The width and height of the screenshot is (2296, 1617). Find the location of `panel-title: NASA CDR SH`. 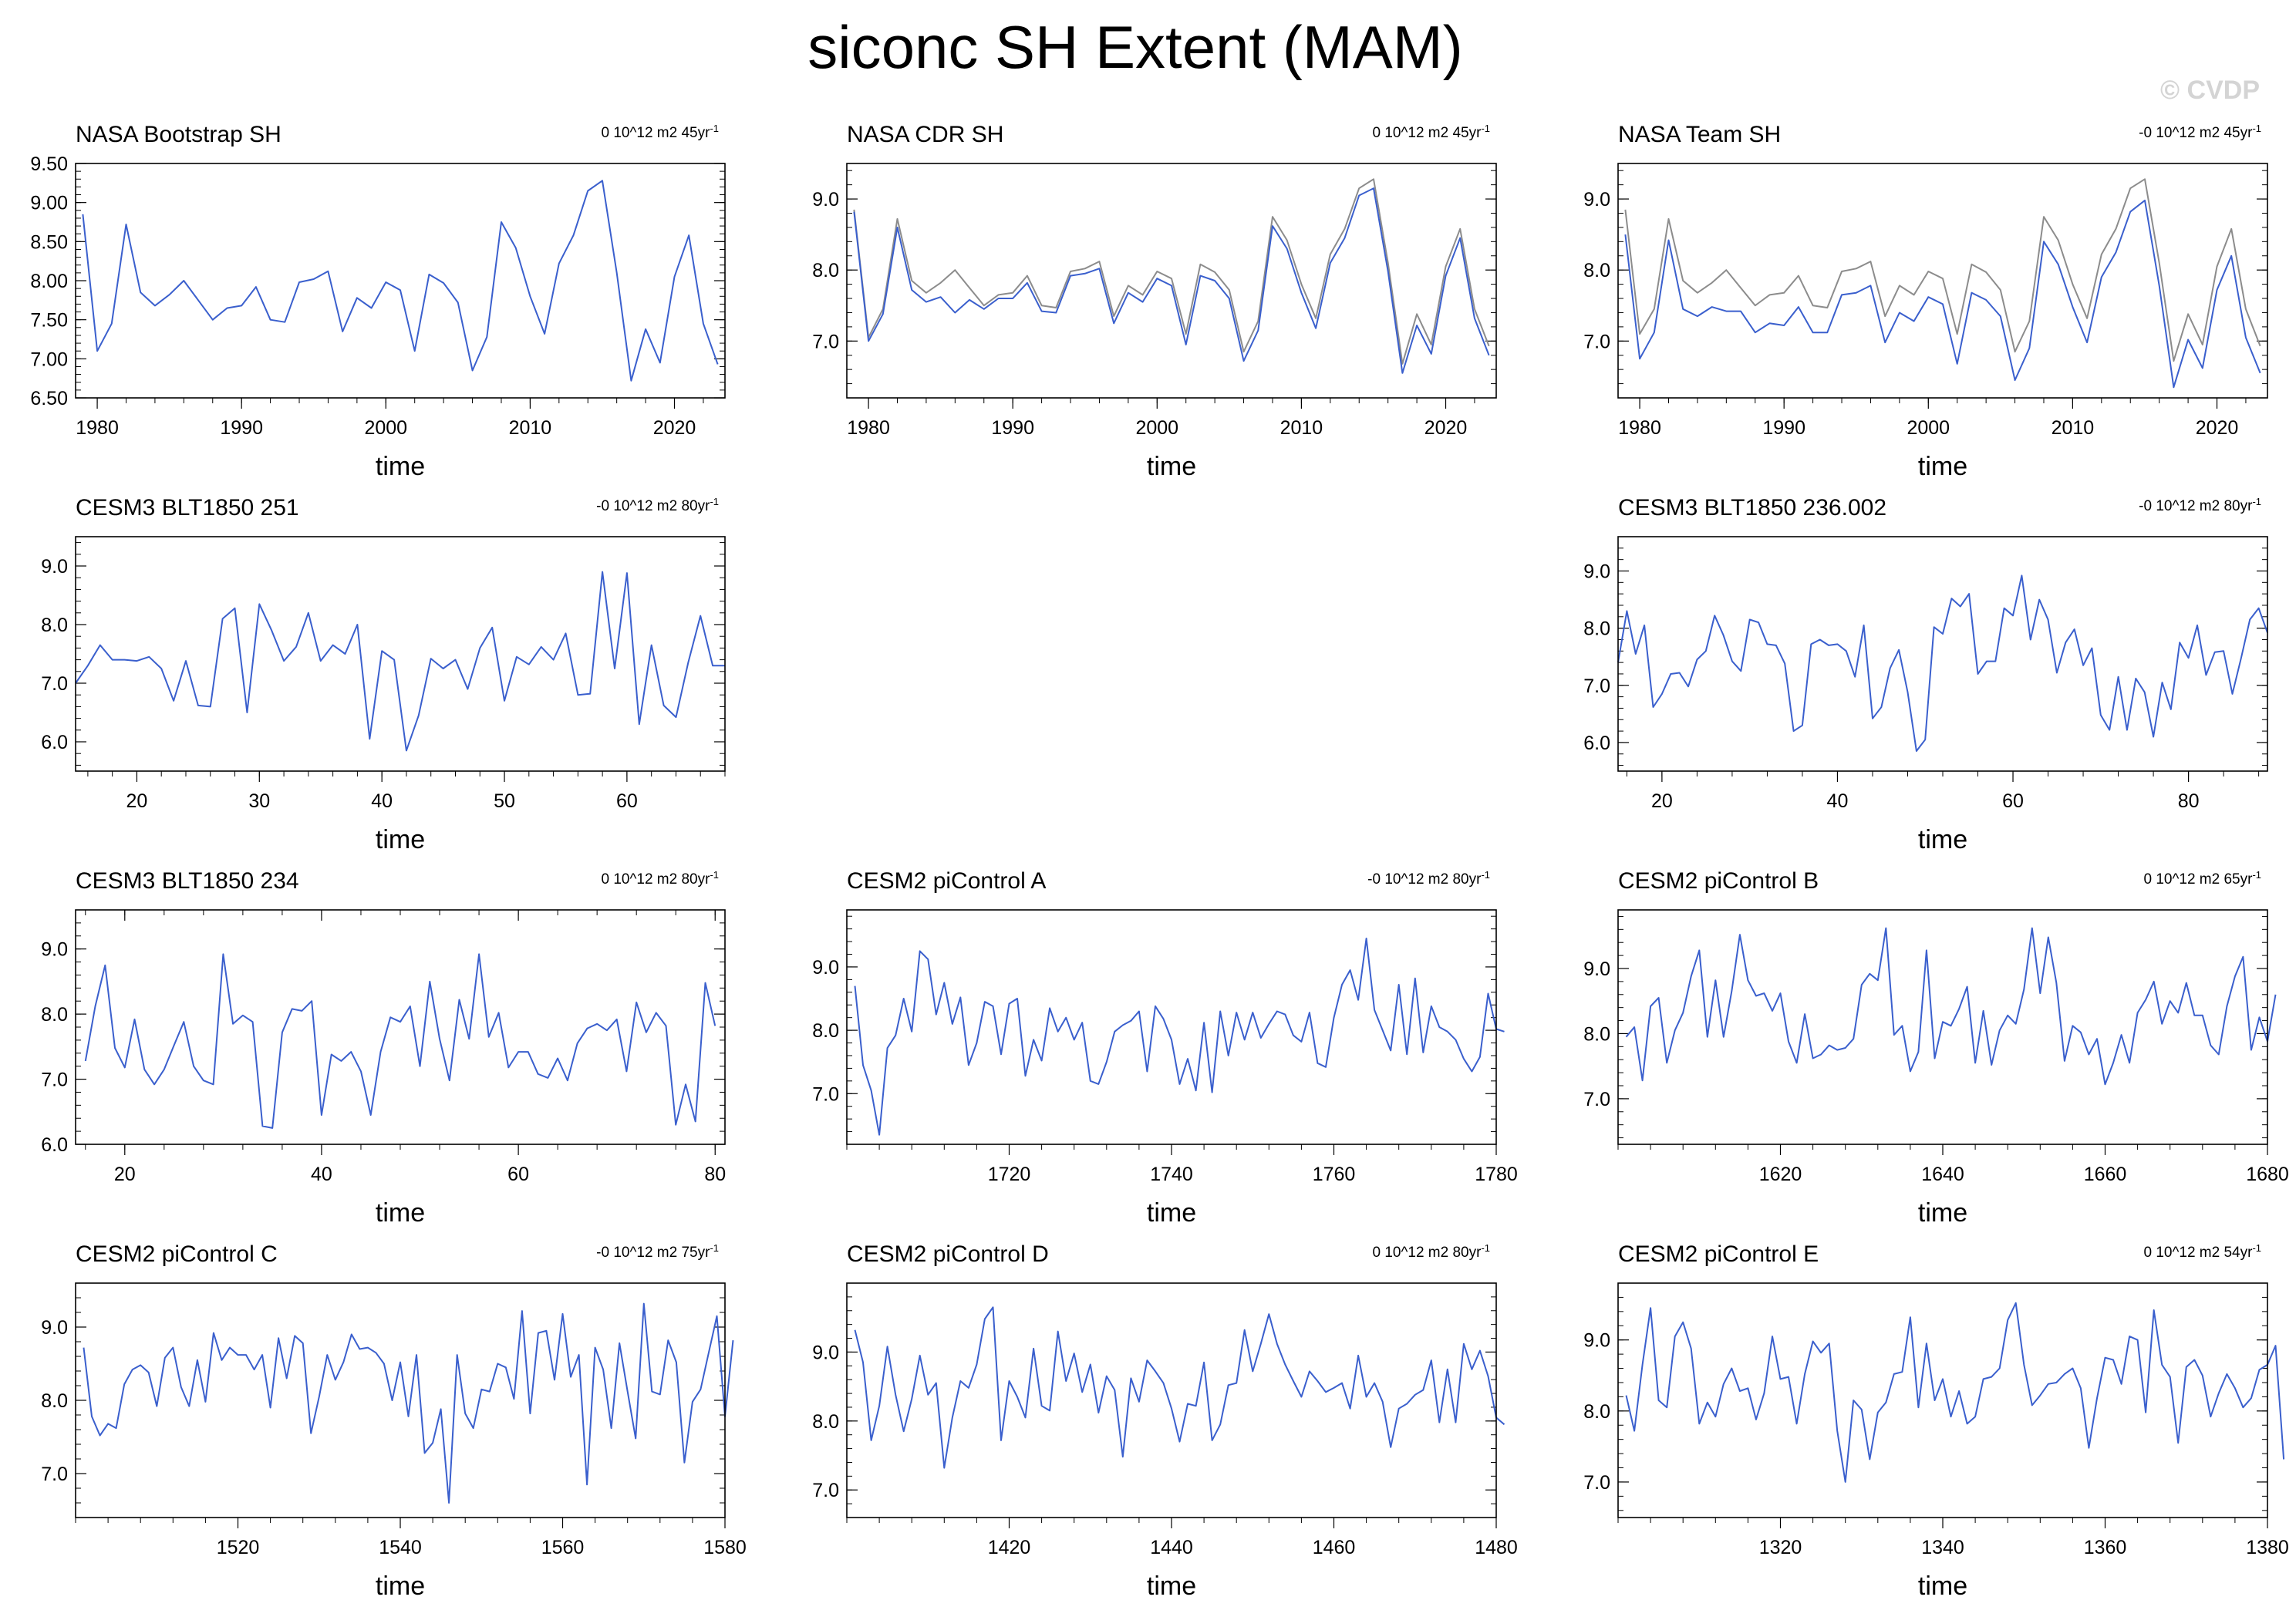

panel-title: NASA CDR SH is located at coordinates (925, 134).